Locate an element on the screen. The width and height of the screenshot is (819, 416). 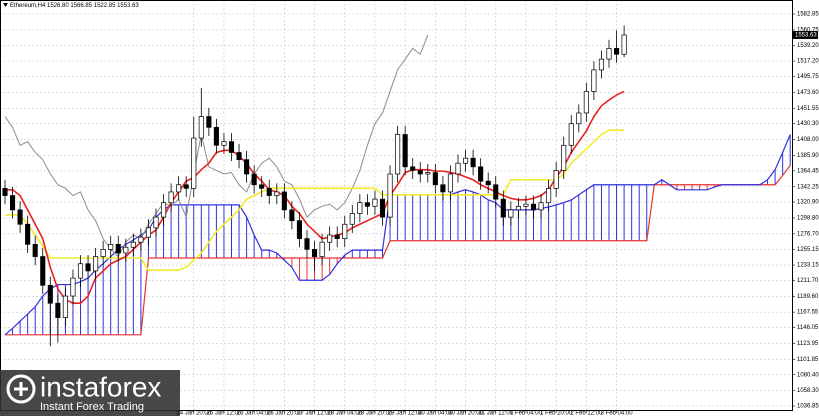
y-tick-label: 1385.90 is located at coordinates (808, 156).